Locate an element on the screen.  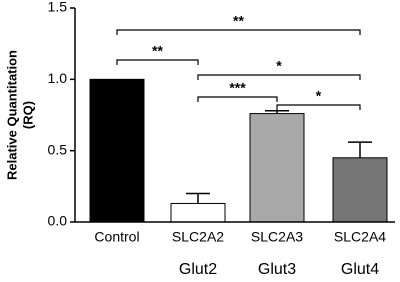
y-axis-title-line: (RQ) is located at coordinates (27, 115).